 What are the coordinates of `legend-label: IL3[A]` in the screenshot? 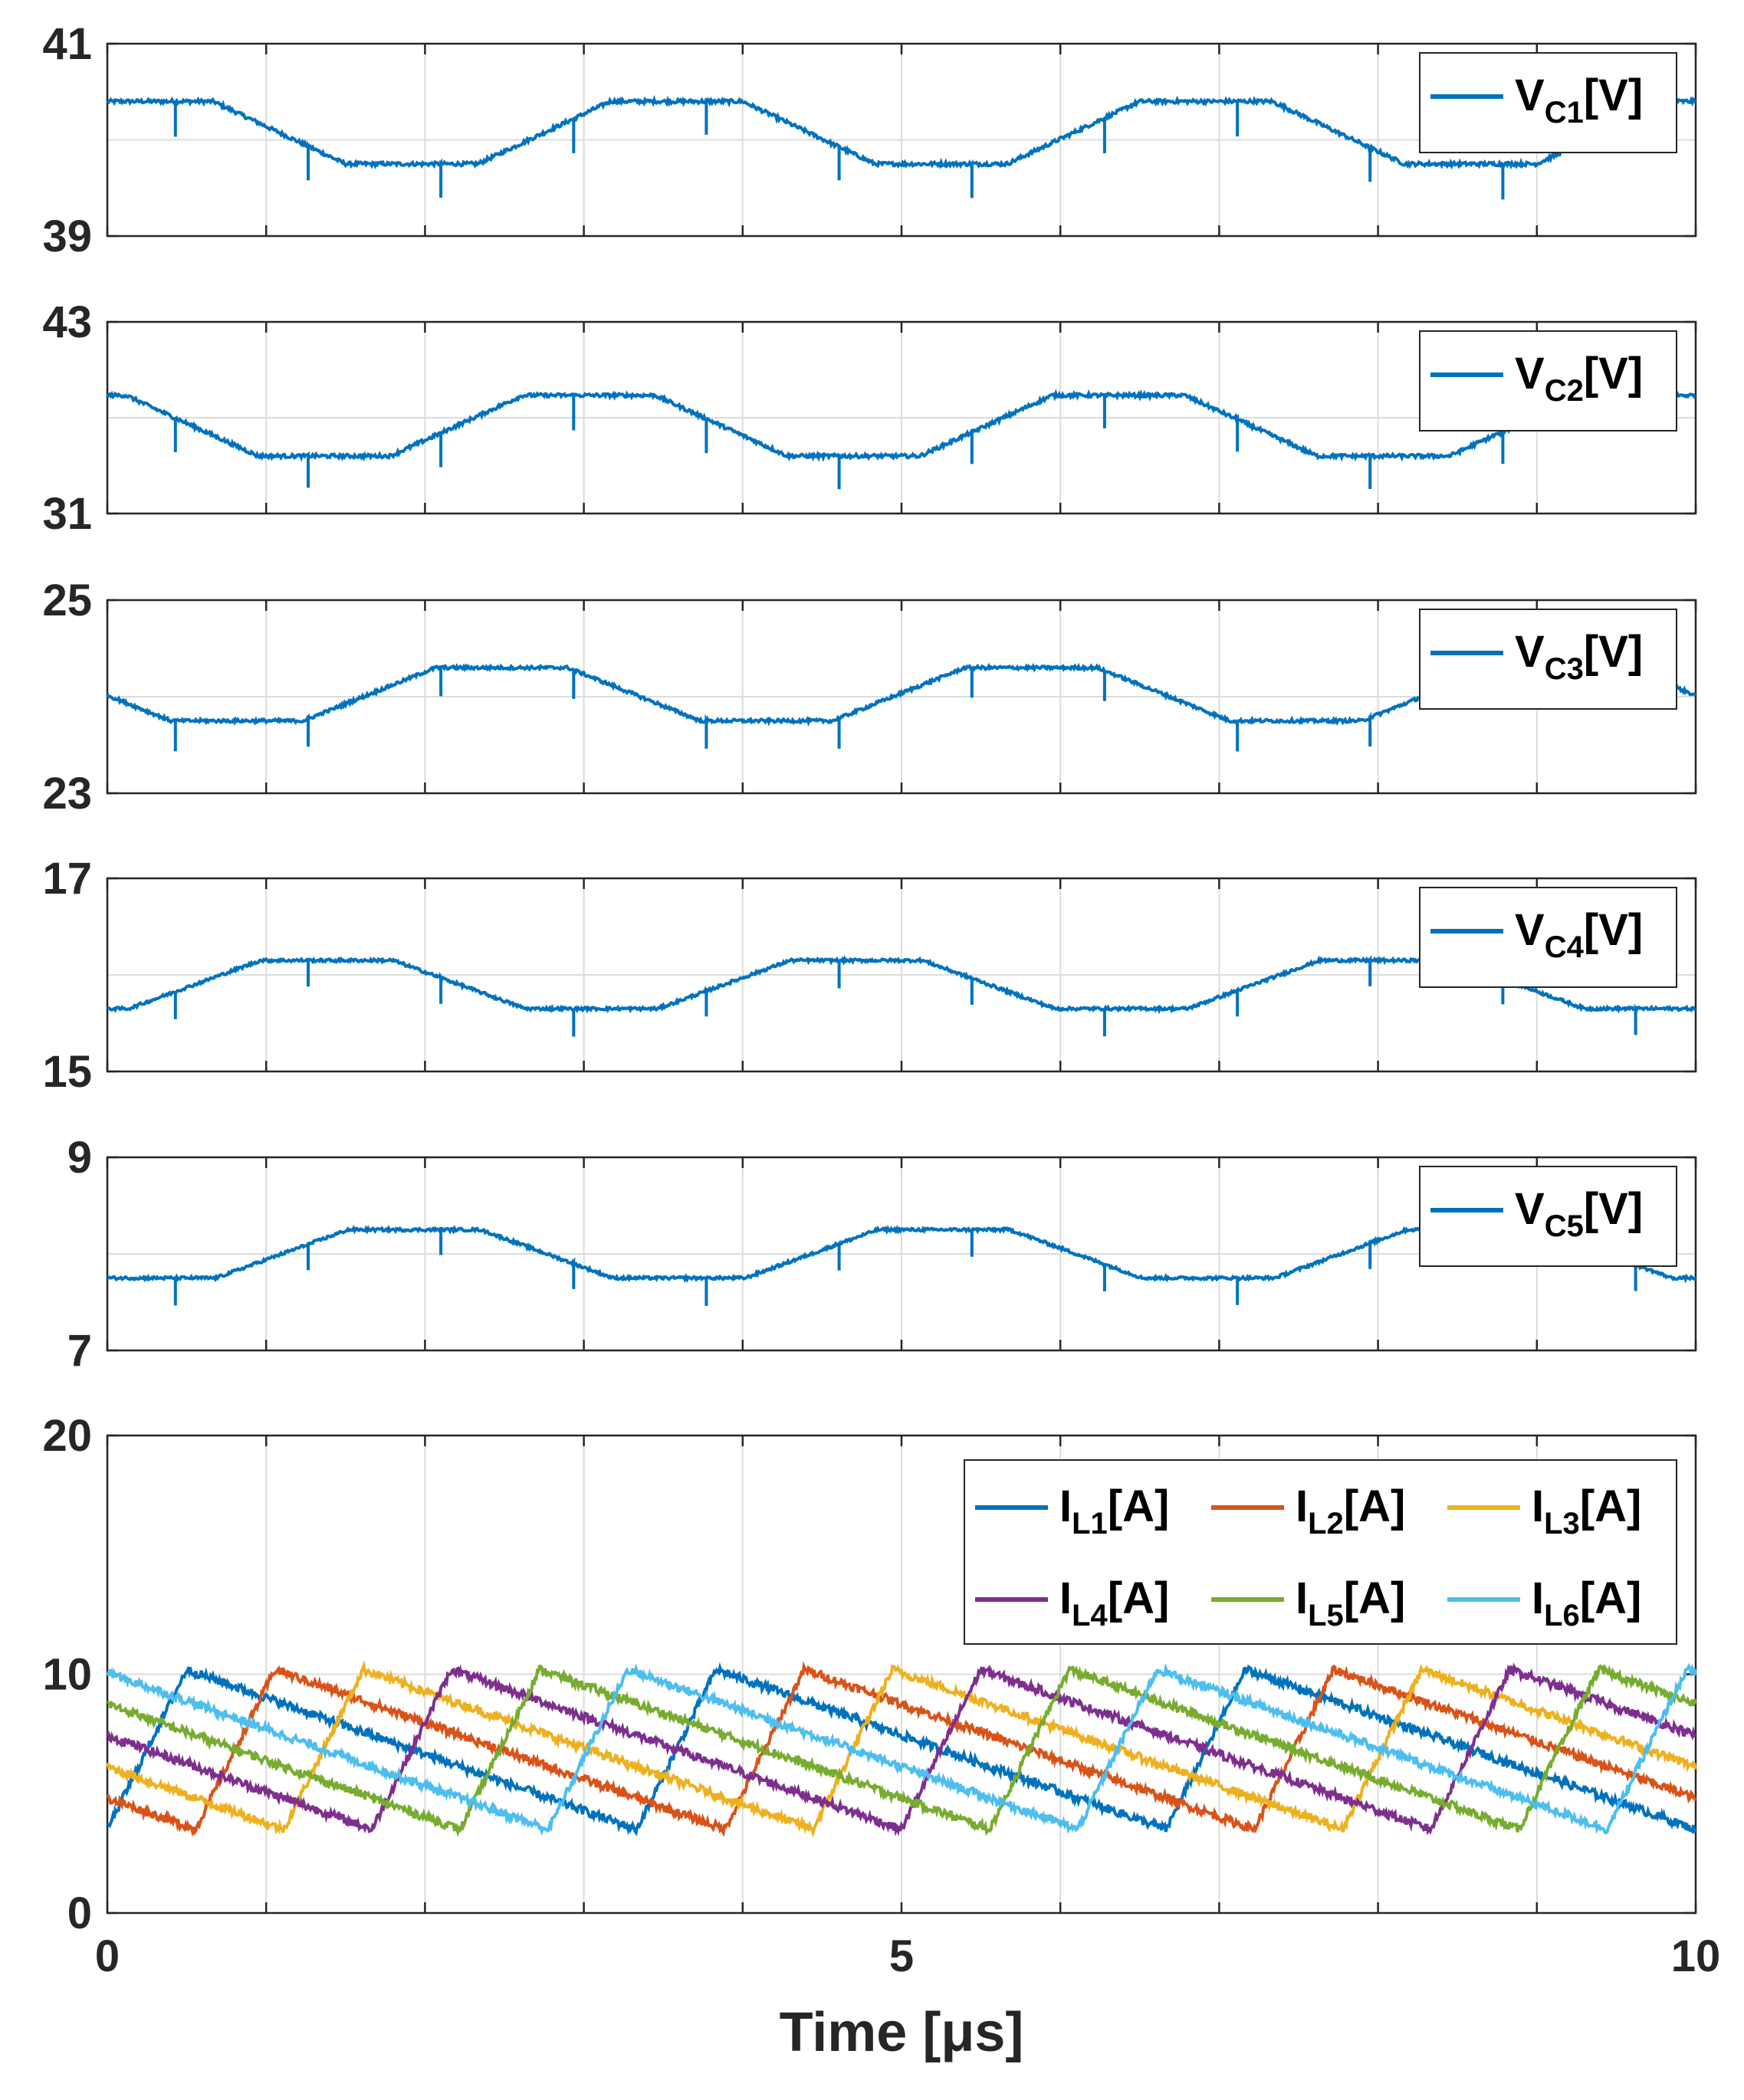 It's located at (1587, 1511).